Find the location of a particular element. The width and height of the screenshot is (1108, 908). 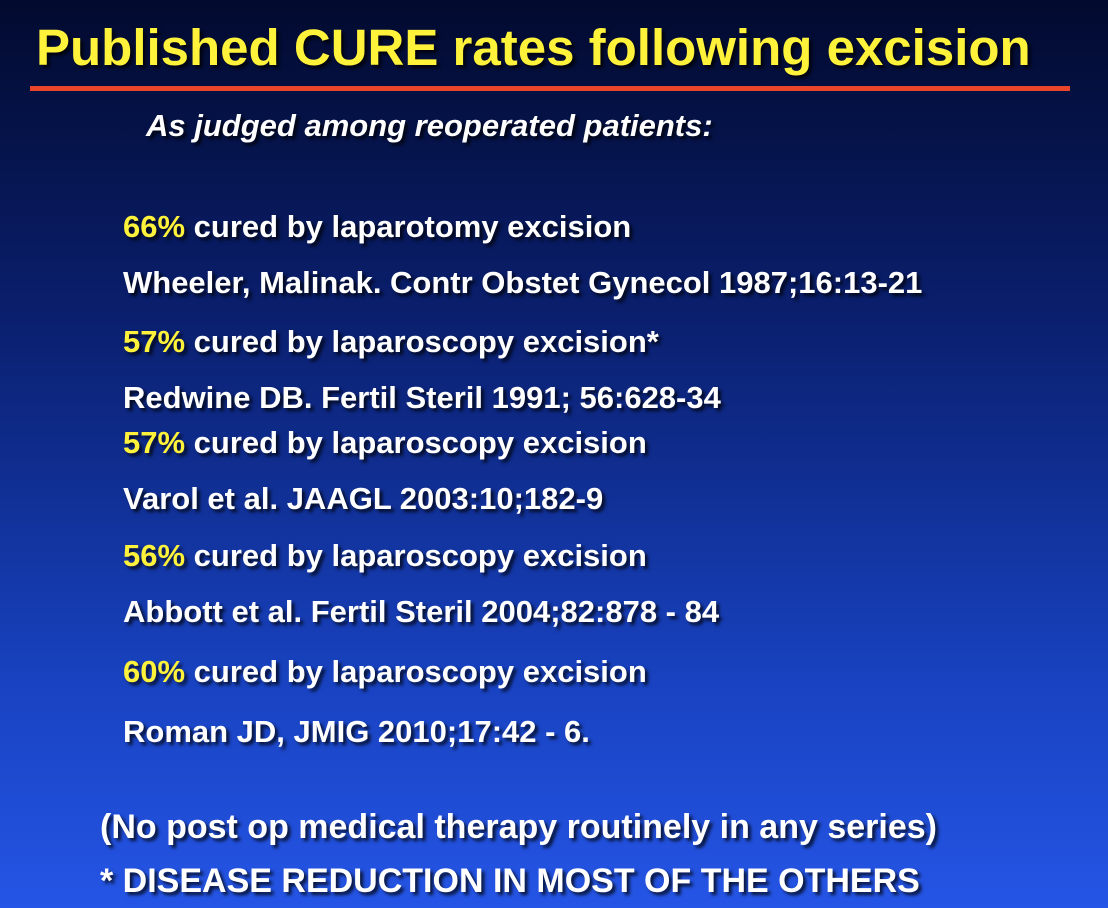

citation-line: Varol et al. JAAGL 2003:10;182-9 is located at coordinates (363, 498).